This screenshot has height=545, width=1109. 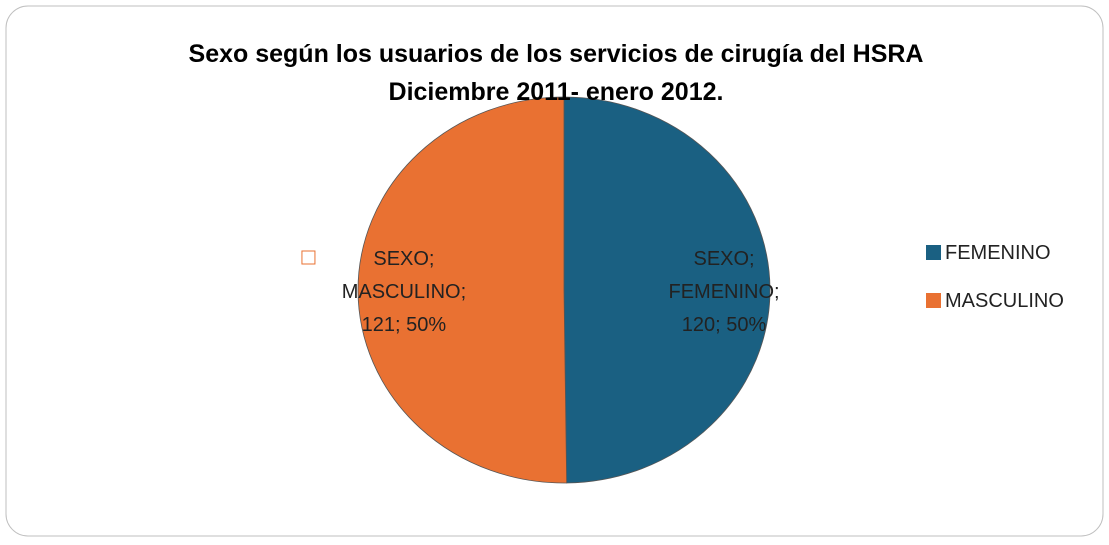 I want to click on data-label: SEXO; MASCULINO; 121; 50%, so click(x=383, y=292).